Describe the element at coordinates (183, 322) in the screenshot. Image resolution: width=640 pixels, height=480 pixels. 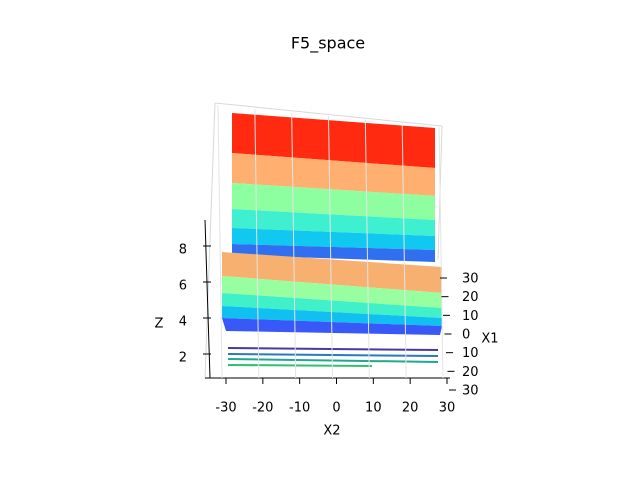
I see `z-tick-label: 4` at that location.